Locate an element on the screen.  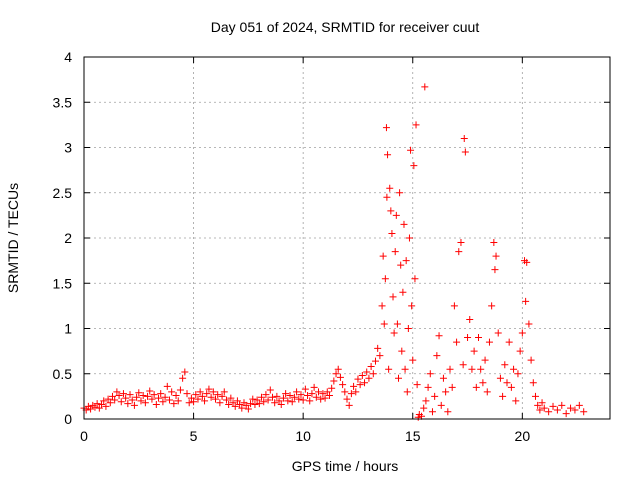
y-tick-label: 2 is located at coordinates (68, 238).